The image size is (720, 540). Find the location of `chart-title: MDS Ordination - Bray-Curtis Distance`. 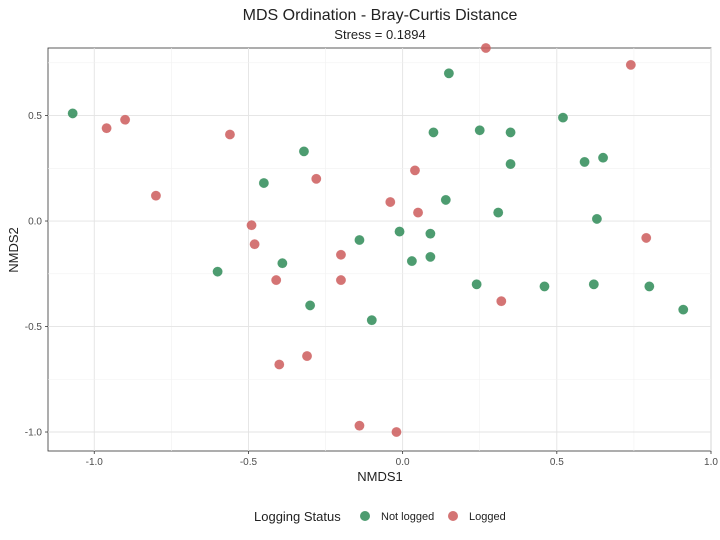

chart-title: MDS Ordination - Bray-Curtis Distance is located at coordinates (380, 15).